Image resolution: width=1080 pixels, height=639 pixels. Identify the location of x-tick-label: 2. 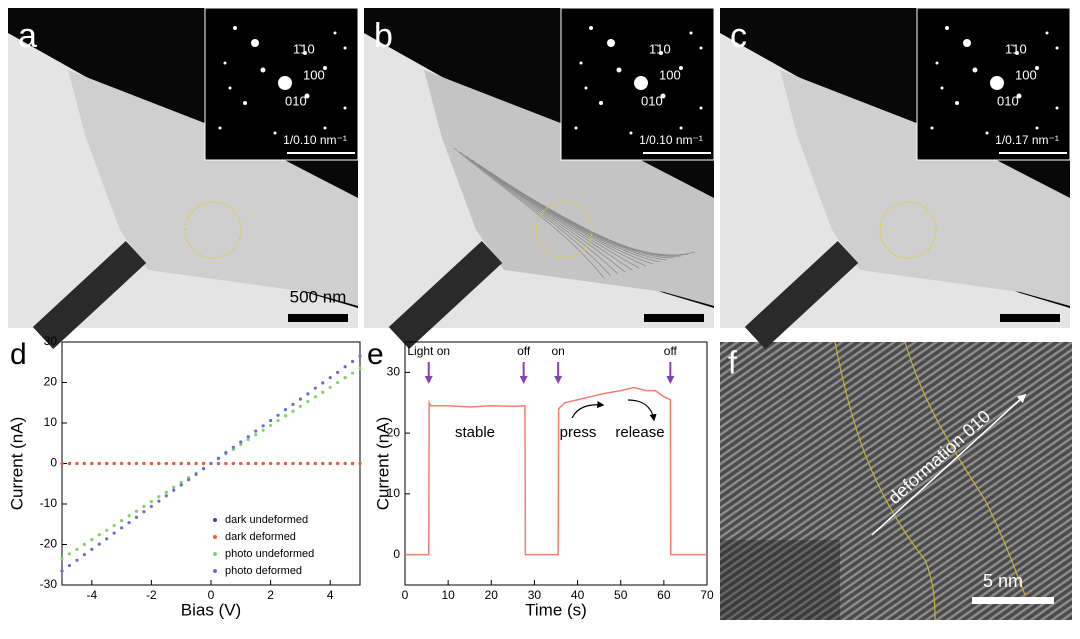
(270, 595).